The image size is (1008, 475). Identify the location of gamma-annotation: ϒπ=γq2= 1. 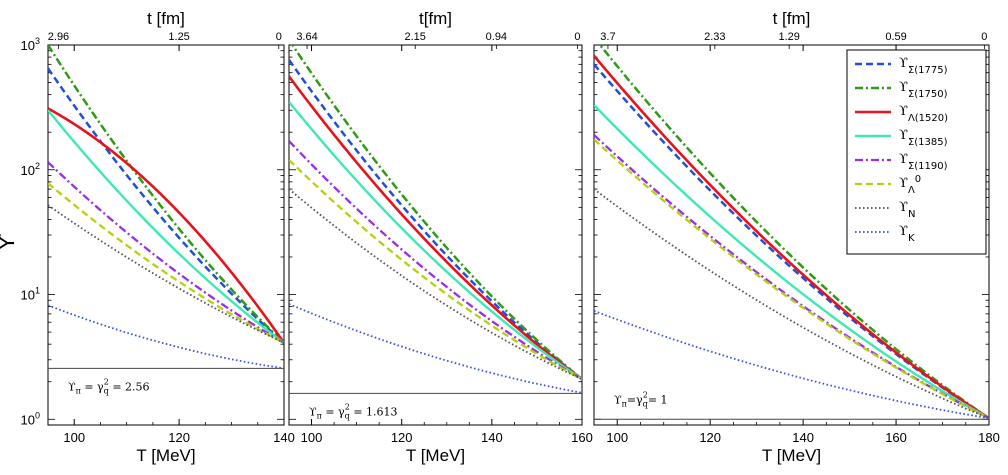
(641, 399).